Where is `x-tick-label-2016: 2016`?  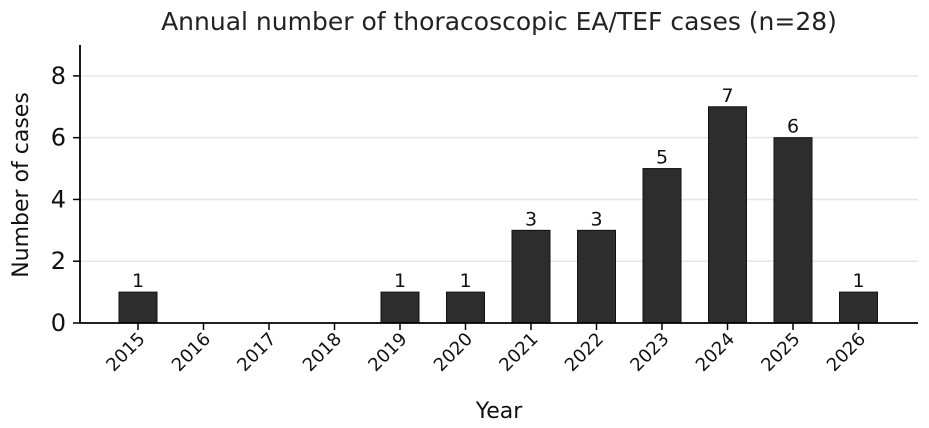 x-tick-label-2016: 2016 is located at coordinates (191, 352).